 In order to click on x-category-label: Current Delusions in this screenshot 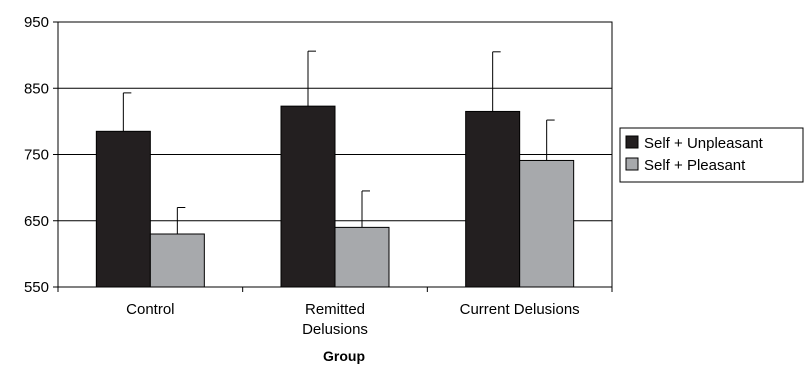, I will do `click(520, 309)`.